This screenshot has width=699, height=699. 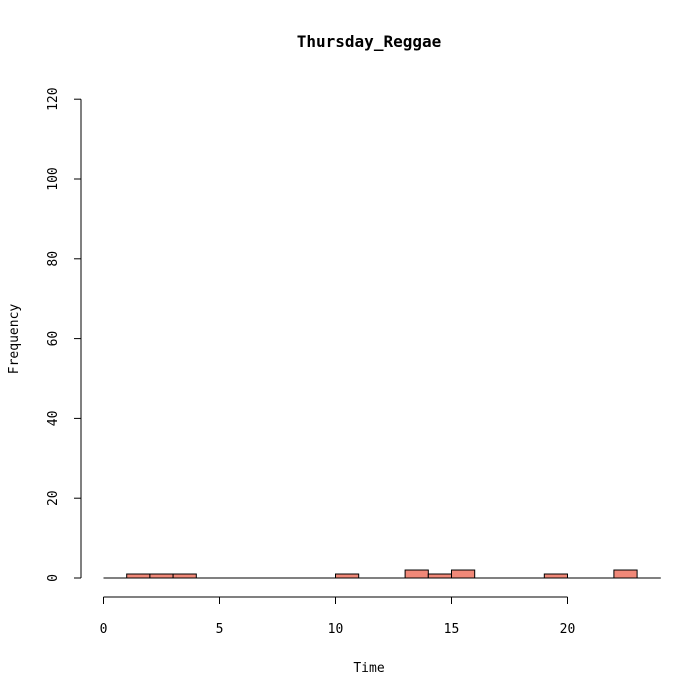 What do you see at coordinates (452, 629) in the screenshot?
I see `x-tick-label: 15` at bounding box center [452, 629].